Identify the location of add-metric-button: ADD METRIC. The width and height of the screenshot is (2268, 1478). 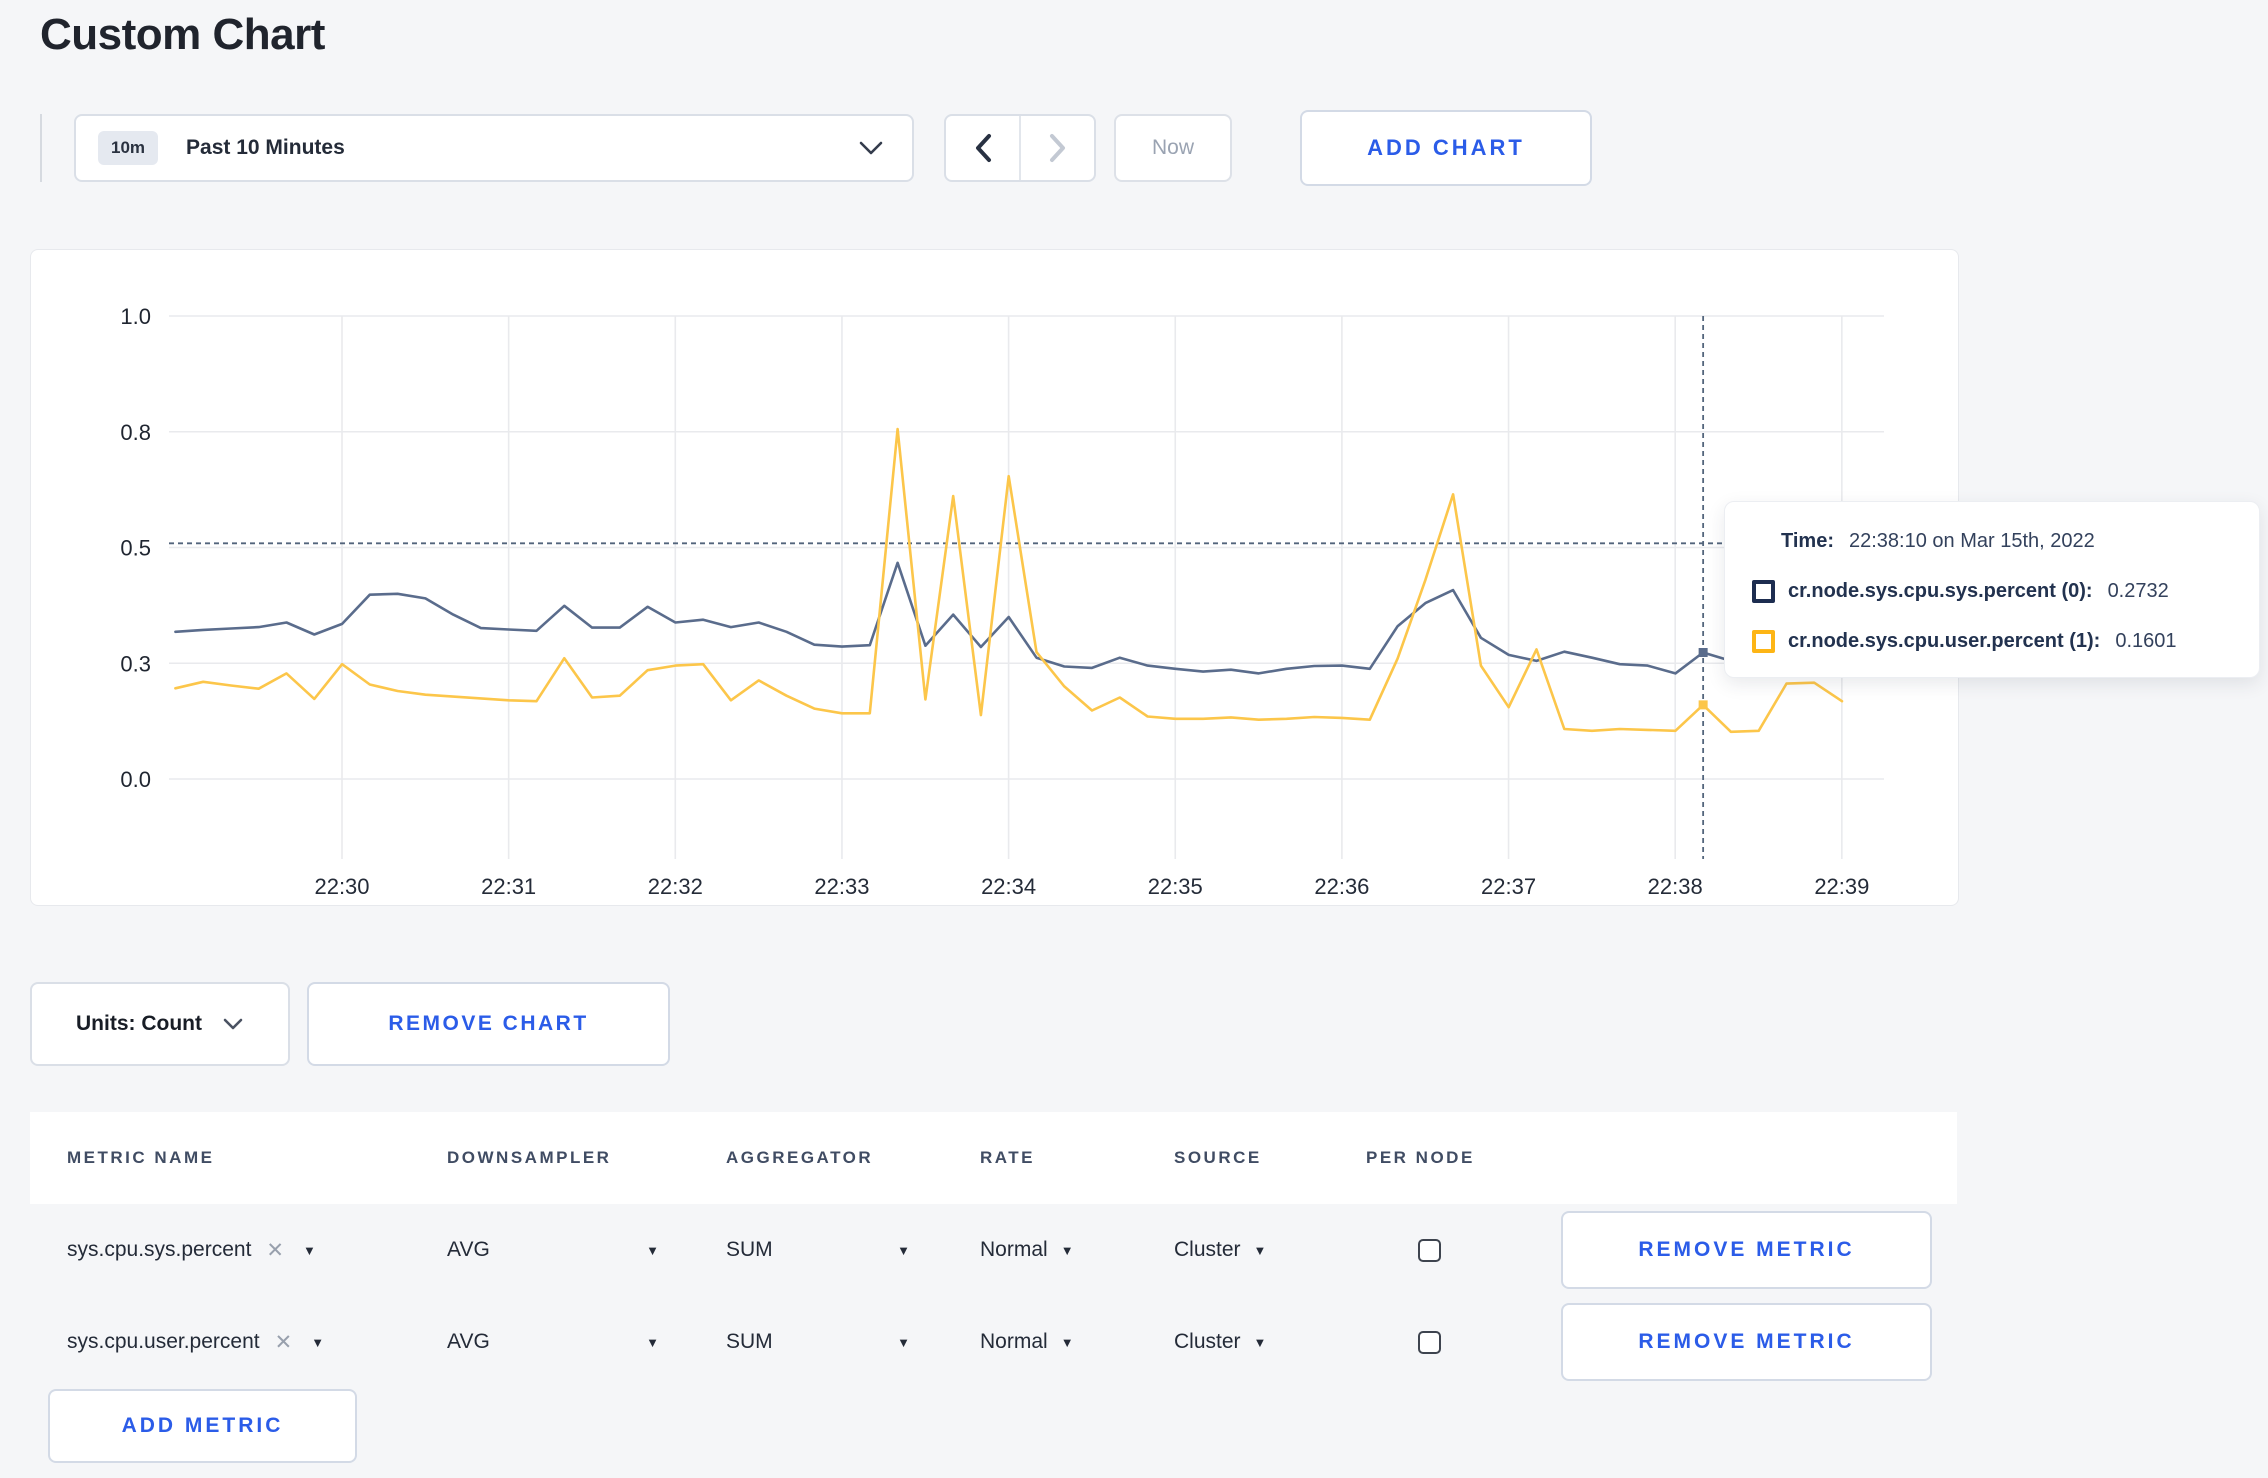
(202, 1426).